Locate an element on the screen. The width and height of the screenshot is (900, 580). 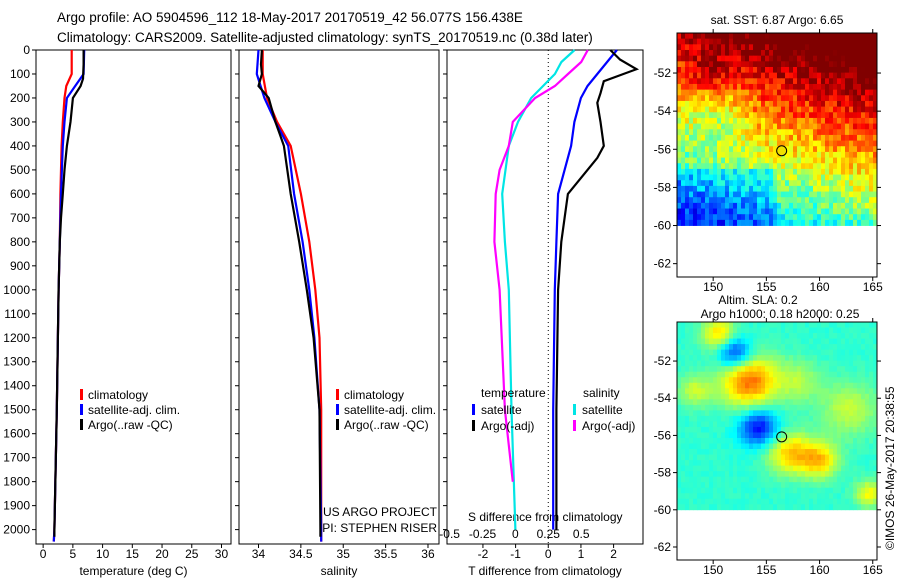
series-s-argo-adj- is located at coordinates (541, 265).